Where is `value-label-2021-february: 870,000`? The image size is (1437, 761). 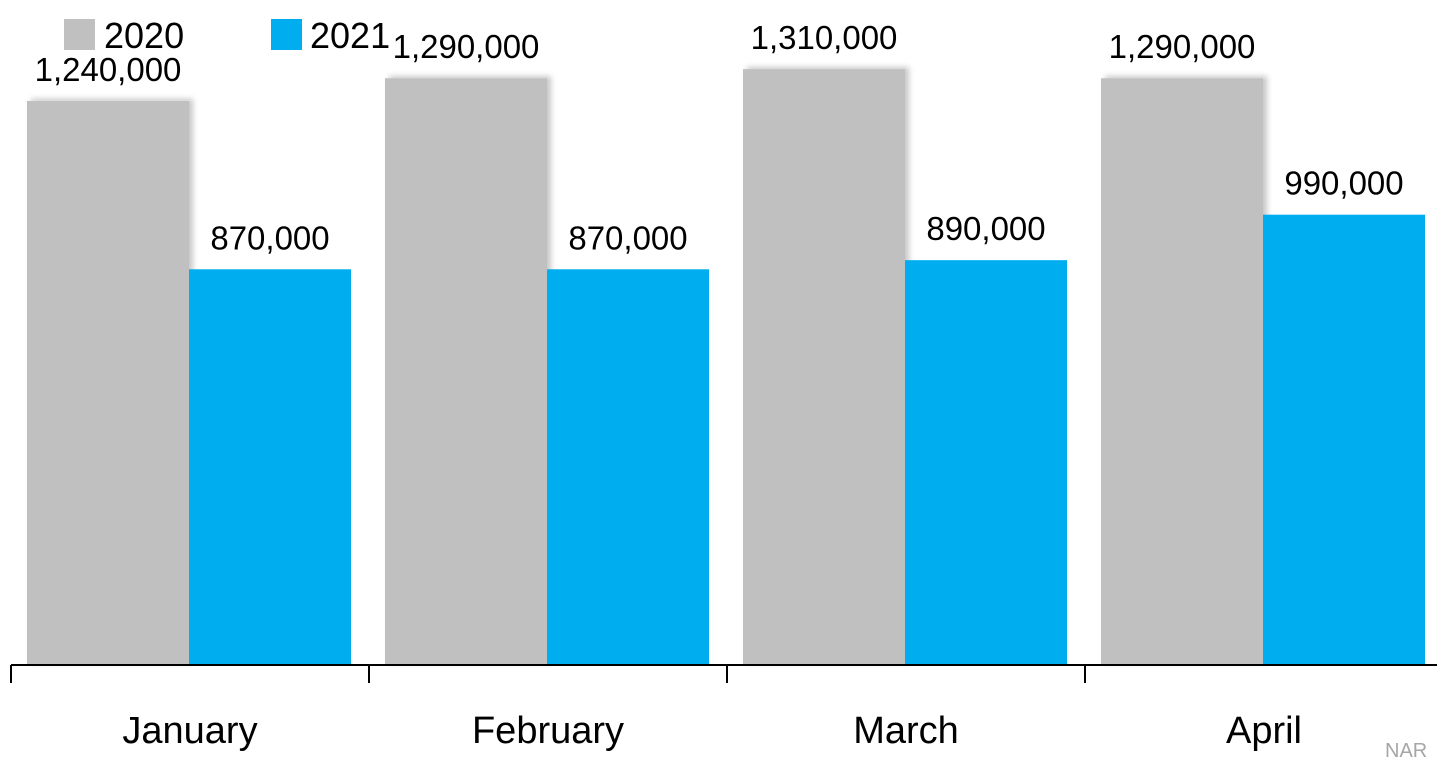 value-label-2021-february: 870,000 is located at coordinates (627, 237).